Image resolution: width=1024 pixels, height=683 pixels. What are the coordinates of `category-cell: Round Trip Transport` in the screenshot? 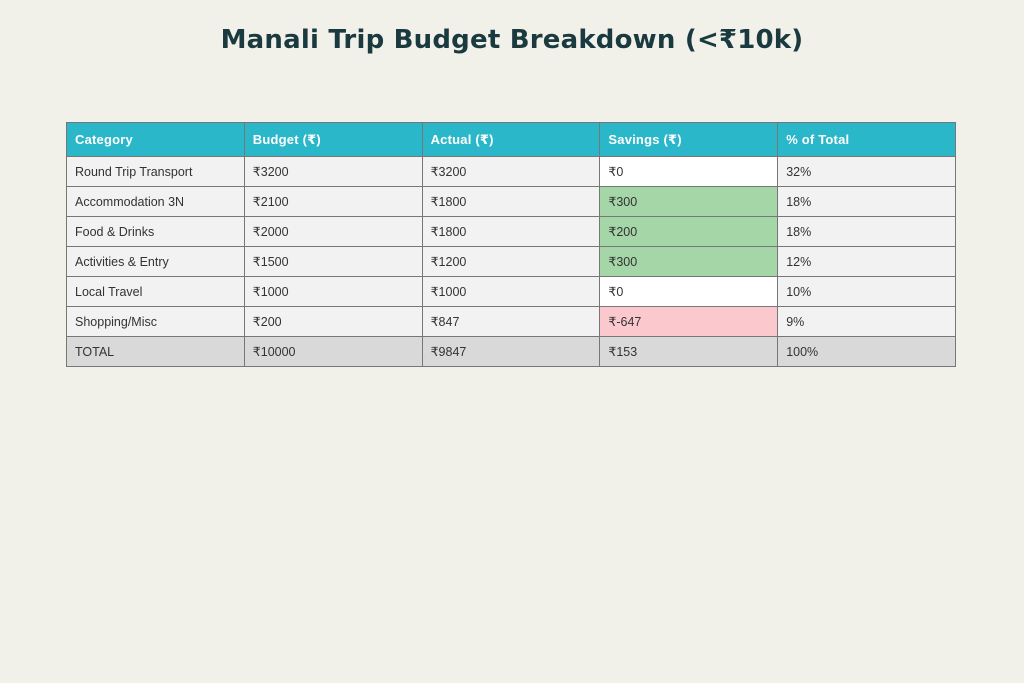 It's located at (155, 171).